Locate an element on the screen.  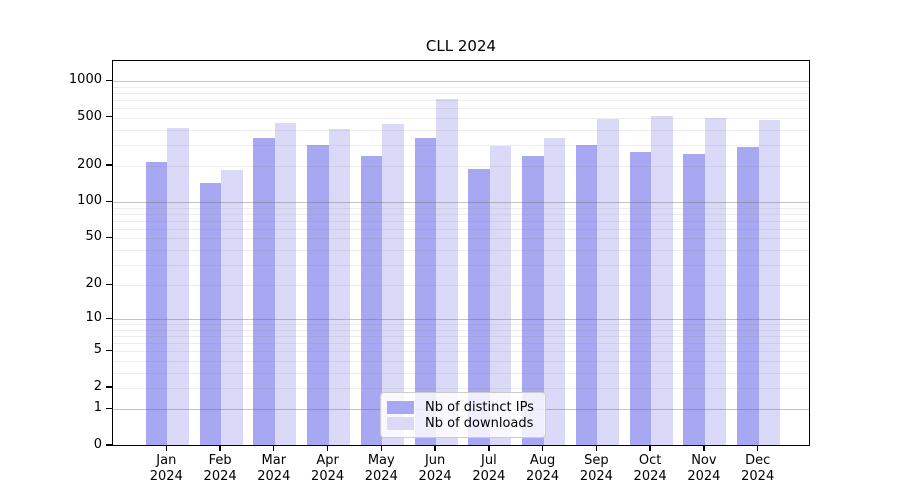
x-tick-label: Oct 2024 is located at coordinates (650, 469).